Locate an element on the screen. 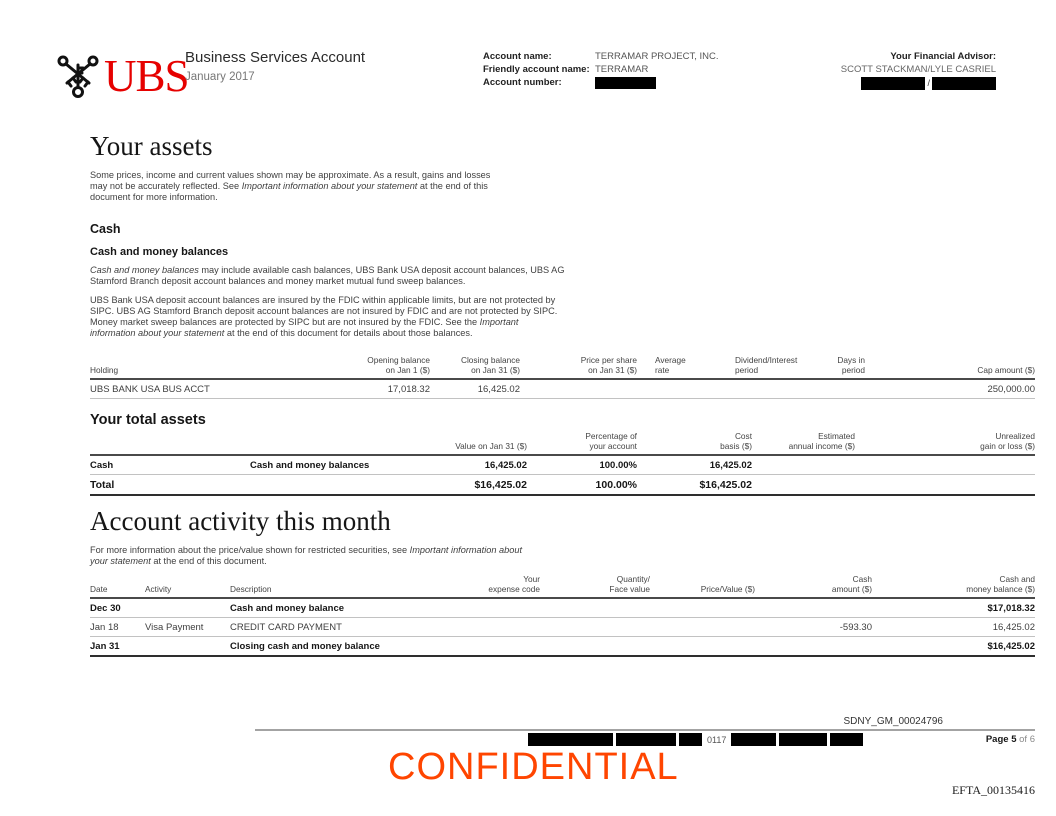 This screenshot has width=1056, height=816. col-unrealized-gain-loss: Unrealized gain or loss ($) is located at coordinates (1007, 441).